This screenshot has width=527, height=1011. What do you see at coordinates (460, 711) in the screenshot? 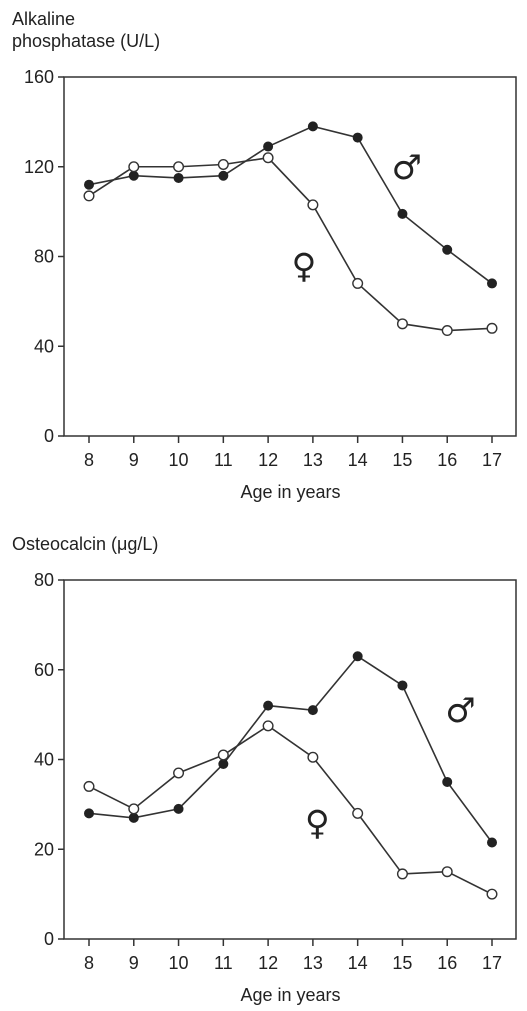
I see `osteo-male-symbol: ♂` at bounding box center [460, 711].